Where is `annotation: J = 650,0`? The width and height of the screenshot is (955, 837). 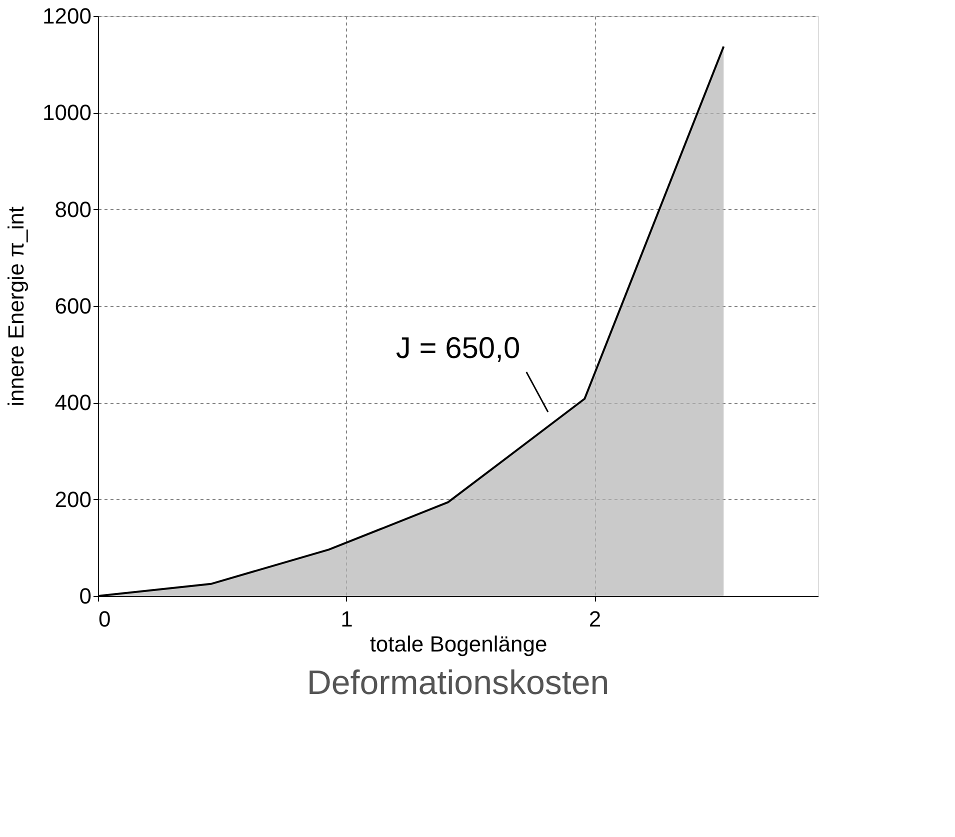 annotation: J = 650,0 is located at coordinates (458, 348).